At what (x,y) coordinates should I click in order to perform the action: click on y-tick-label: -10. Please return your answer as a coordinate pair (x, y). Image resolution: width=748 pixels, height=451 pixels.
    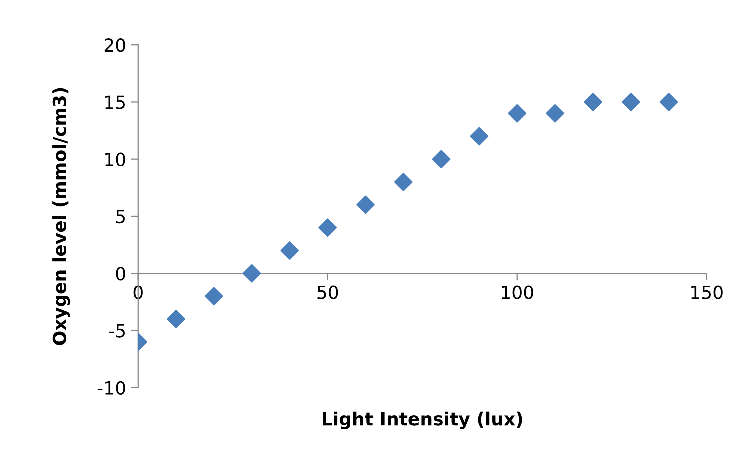
    Looking at the image, I should click on (112, 388).